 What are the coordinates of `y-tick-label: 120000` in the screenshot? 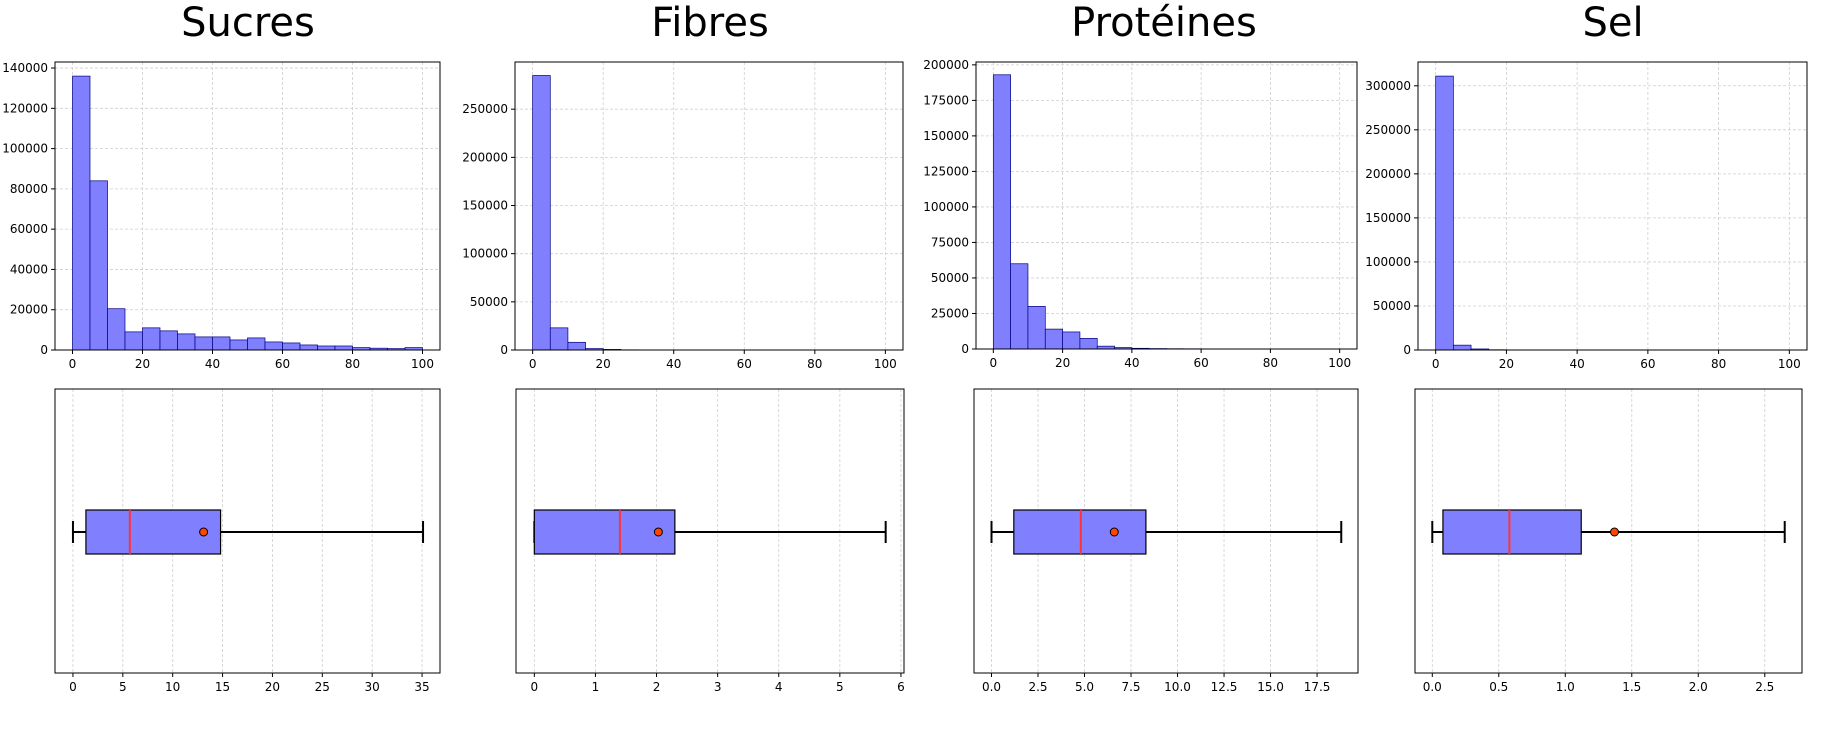 It's located at (25, 108).